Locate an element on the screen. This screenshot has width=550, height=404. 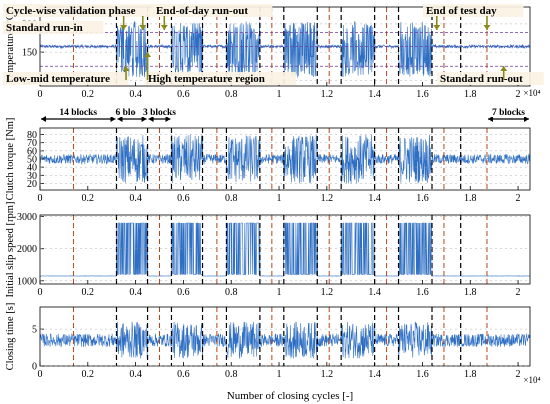
y-tick-label-closing_time-1: 5 is located at coordinates (34, 330).